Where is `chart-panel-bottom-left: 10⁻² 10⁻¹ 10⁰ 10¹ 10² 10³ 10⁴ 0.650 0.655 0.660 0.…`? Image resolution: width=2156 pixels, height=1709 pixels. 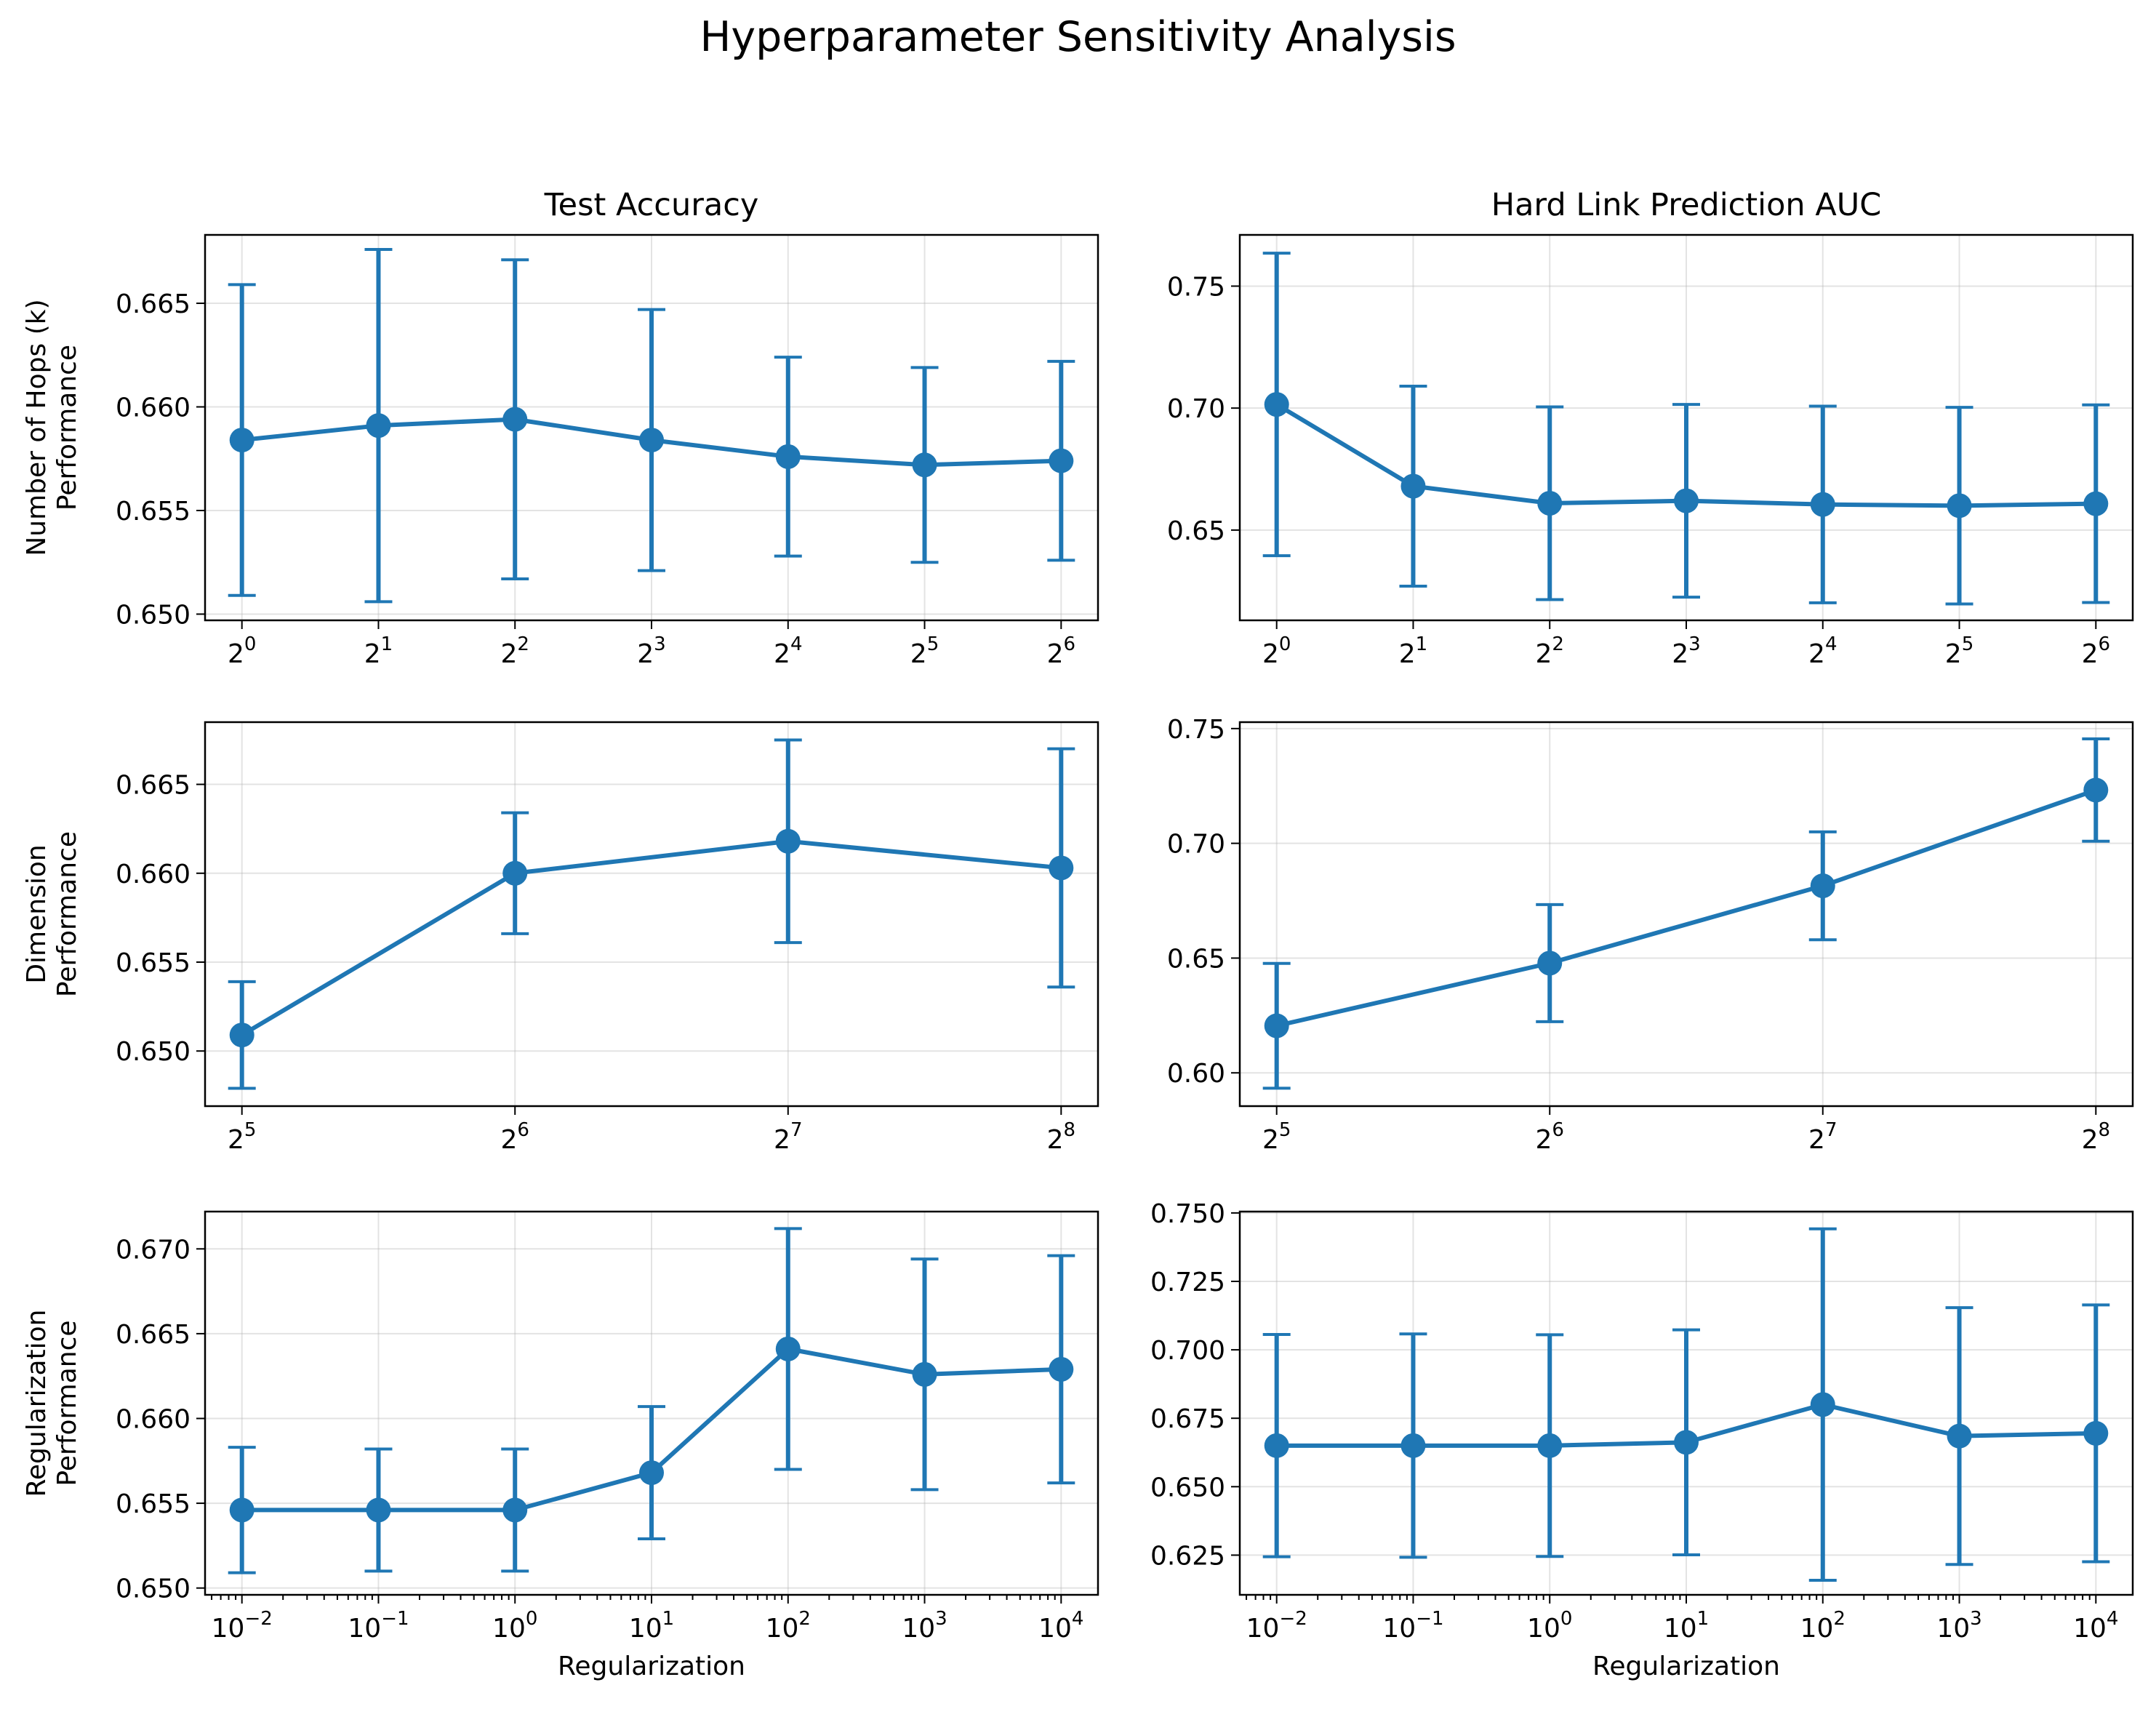
chart-panel-bottom-left: 10⁻² 10⁻¹ 10⁰ 10¹ 10² 10³ 10⁴ 0.650 0.655 0.660 0.… is located at coordinates (560, 1445).